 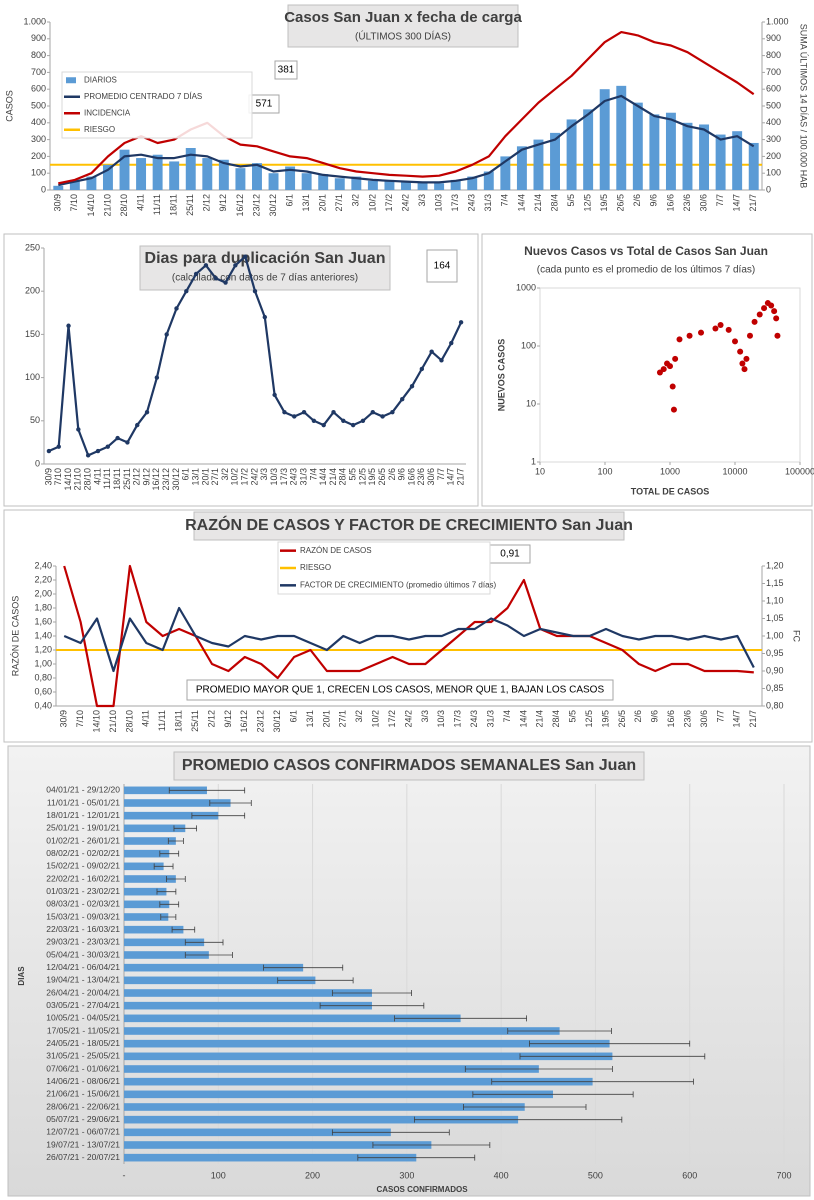 What do you see at coordinates (21, 976) in the screenshot?
I see `y-axis-label: DIAS` at bounding box center [21, 976].